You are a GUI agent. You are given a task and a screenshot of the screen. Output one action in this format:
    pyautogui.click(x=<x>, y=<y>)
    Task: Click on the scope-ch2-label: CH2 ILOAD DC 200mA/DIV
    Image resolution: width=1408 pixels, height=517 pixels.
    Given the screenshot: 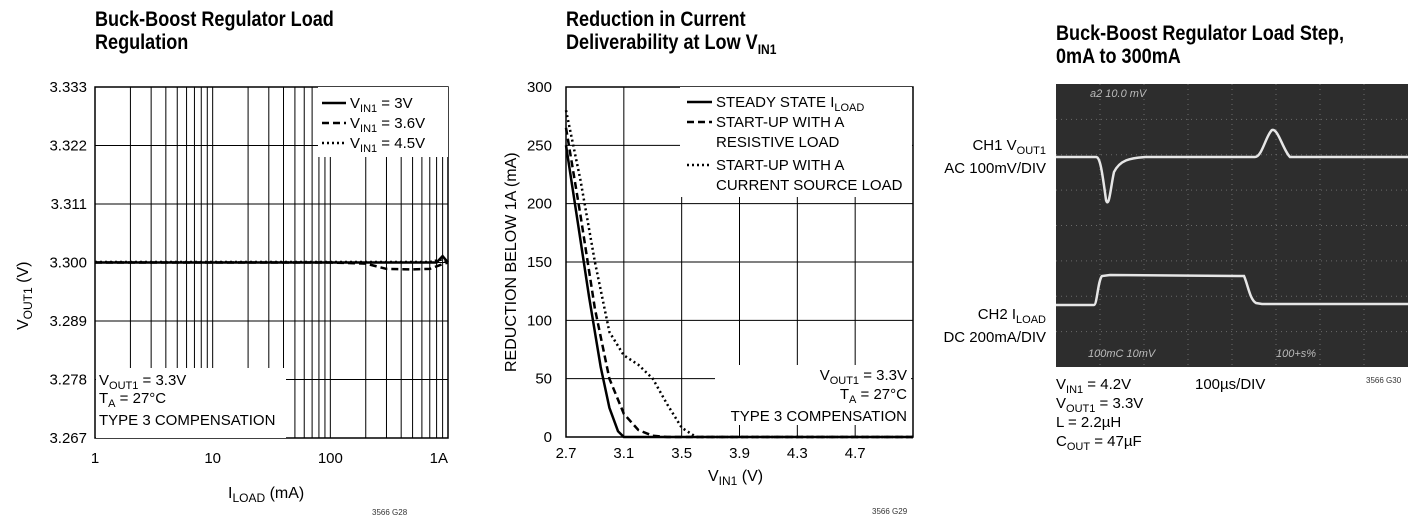 What is the action you would take?
    pyautogui.click(x=994, y=326)
    